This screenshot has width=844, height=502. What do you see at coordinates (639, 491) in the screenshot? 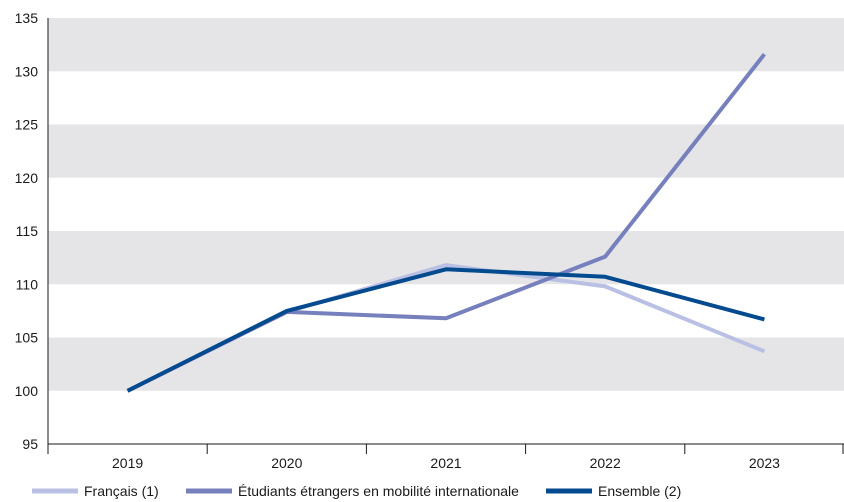
I see `legend-label-3: Ensemble (2)` at bounding box center [639, 491].